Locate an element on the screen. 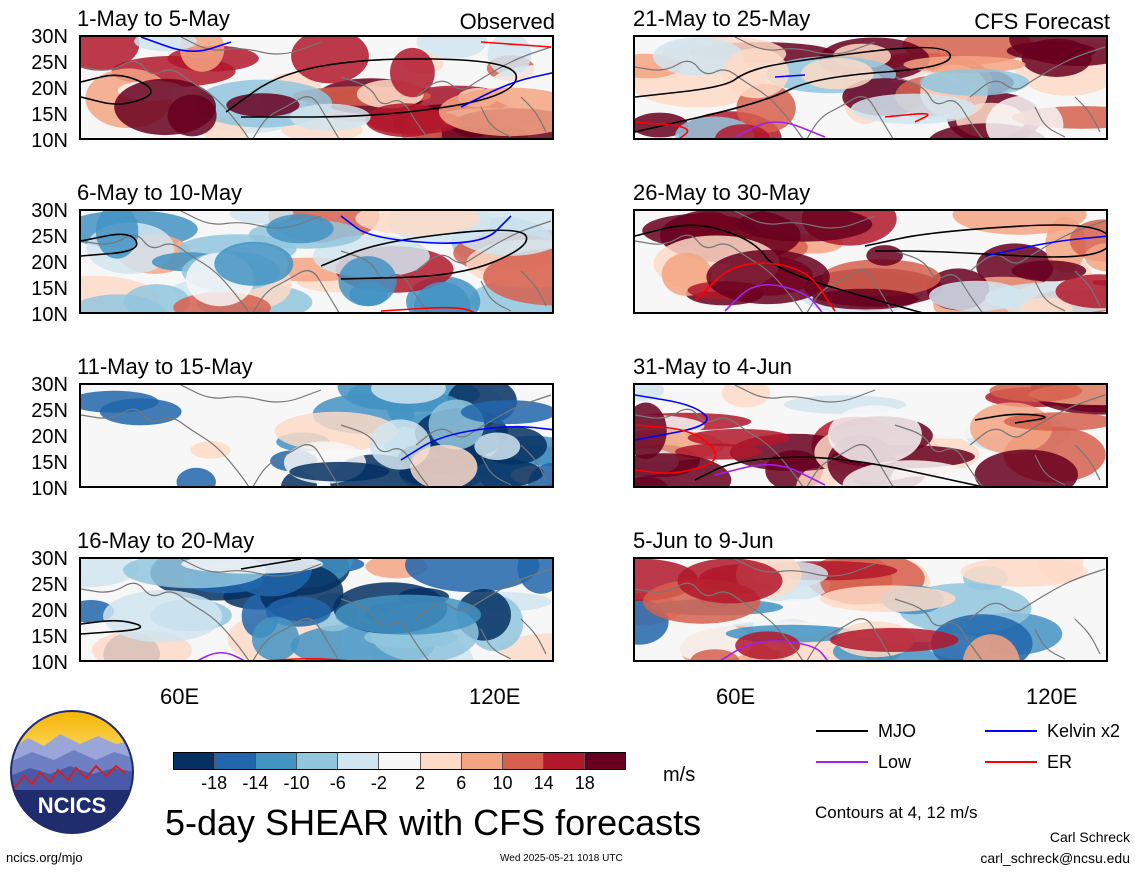 The height and width of the screenshot is (872, 1135). logo-text: NCICS is located at coordinates (72, 805).